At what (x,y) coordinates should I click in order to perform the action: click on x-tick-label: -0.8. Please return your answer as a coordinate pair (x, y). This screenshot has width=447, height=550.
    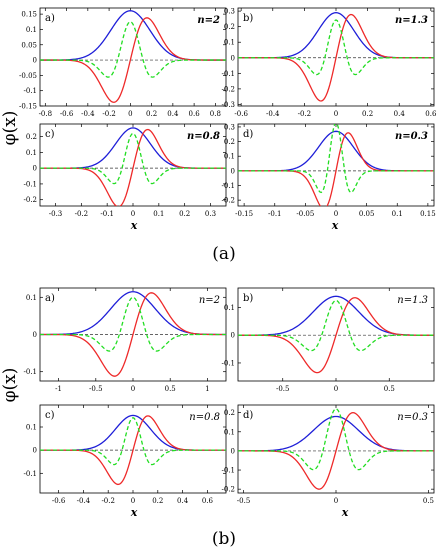
    Looking at the image, I should click on (46, 114).